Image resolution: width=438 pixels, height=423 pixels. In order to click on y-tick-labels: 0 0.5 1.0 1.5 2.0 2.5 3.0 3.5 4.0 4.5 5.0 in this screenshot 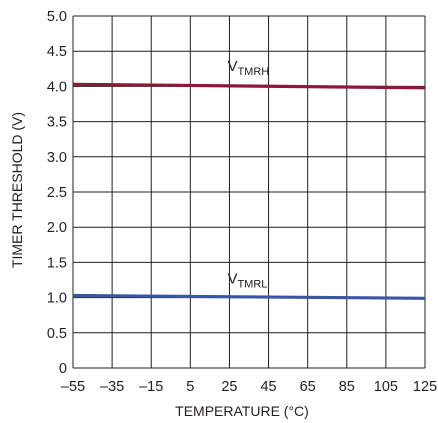, I will do `click(57, 193)`.